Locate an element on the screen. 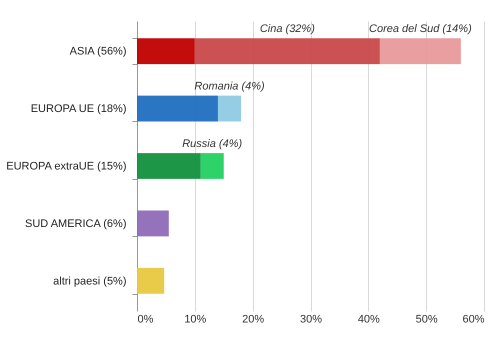 The width and height of the screenshot is (499, 349). y-tick-label: ASIA (56%) is located at coordinates (98, 52).